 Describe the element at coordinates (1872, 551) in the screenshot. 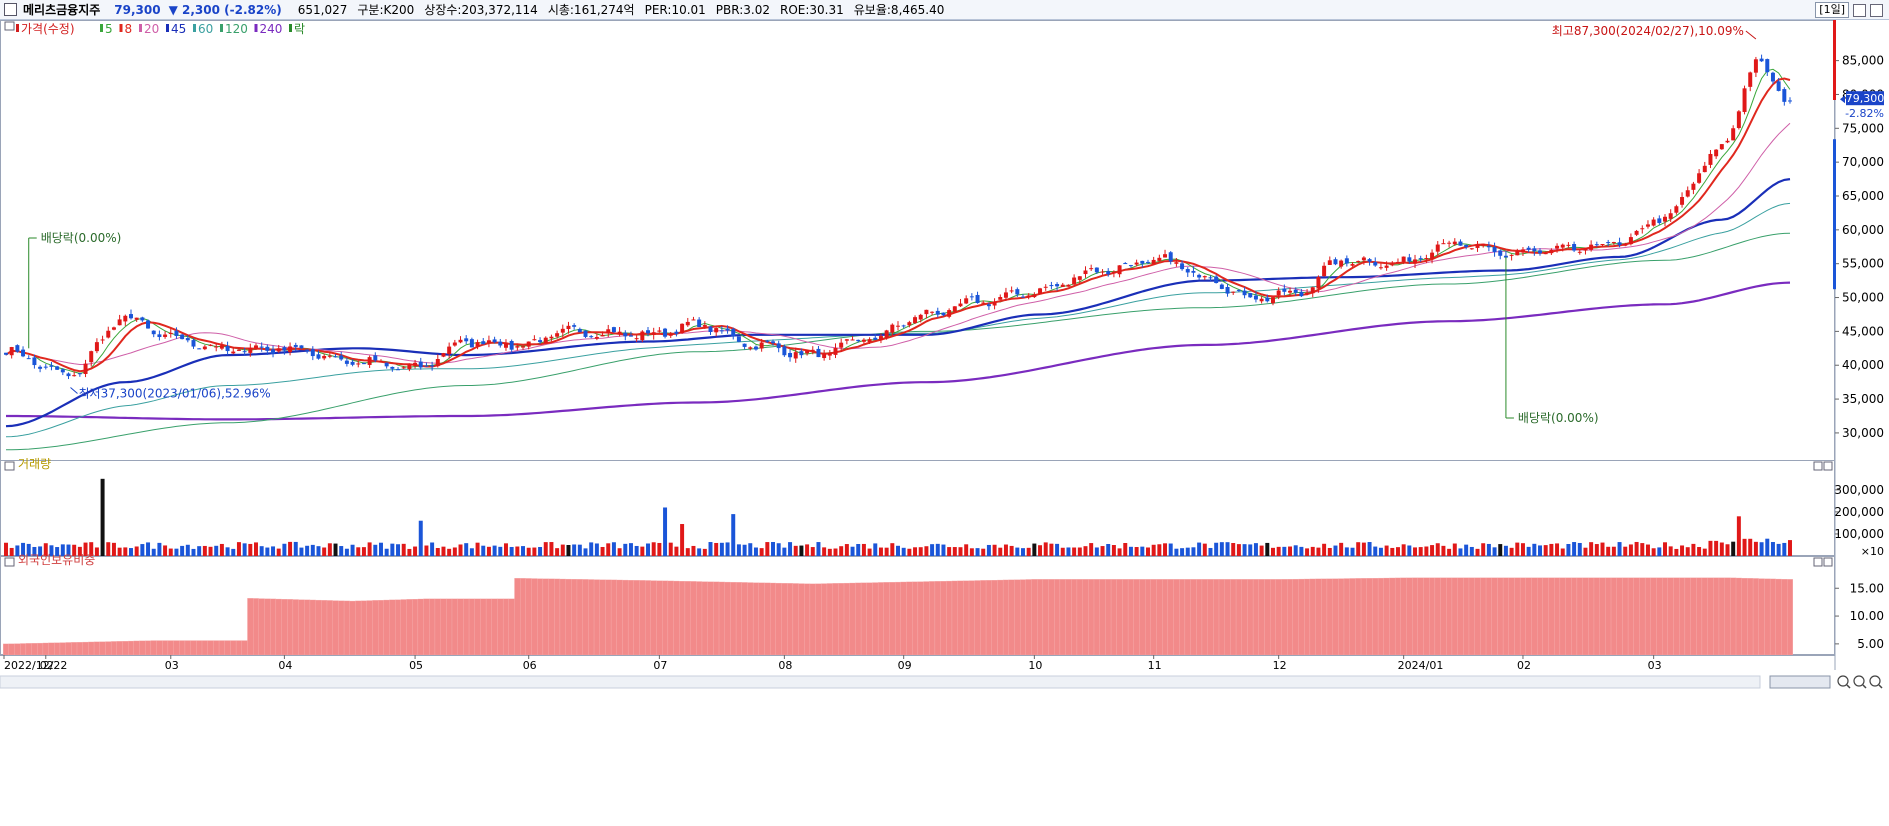

I see `volume-unit-label: ×10` at that location.